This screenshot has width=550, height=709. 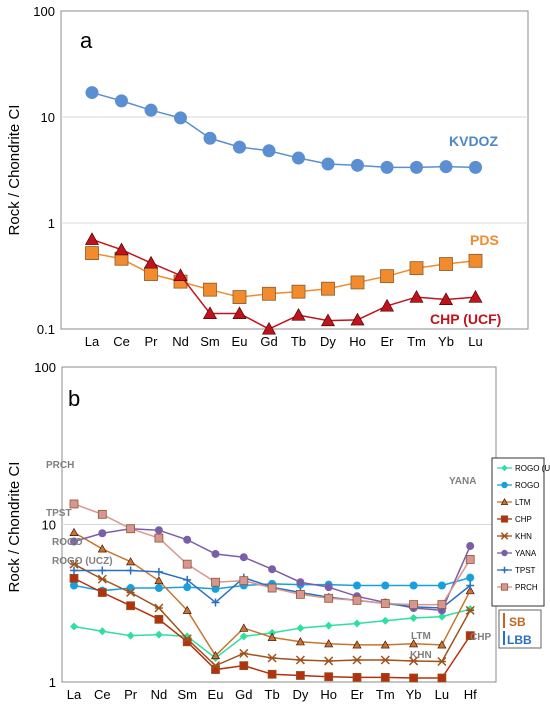 I want to click on x-tick-label-yb: Yb, so click(x=414, y=694).